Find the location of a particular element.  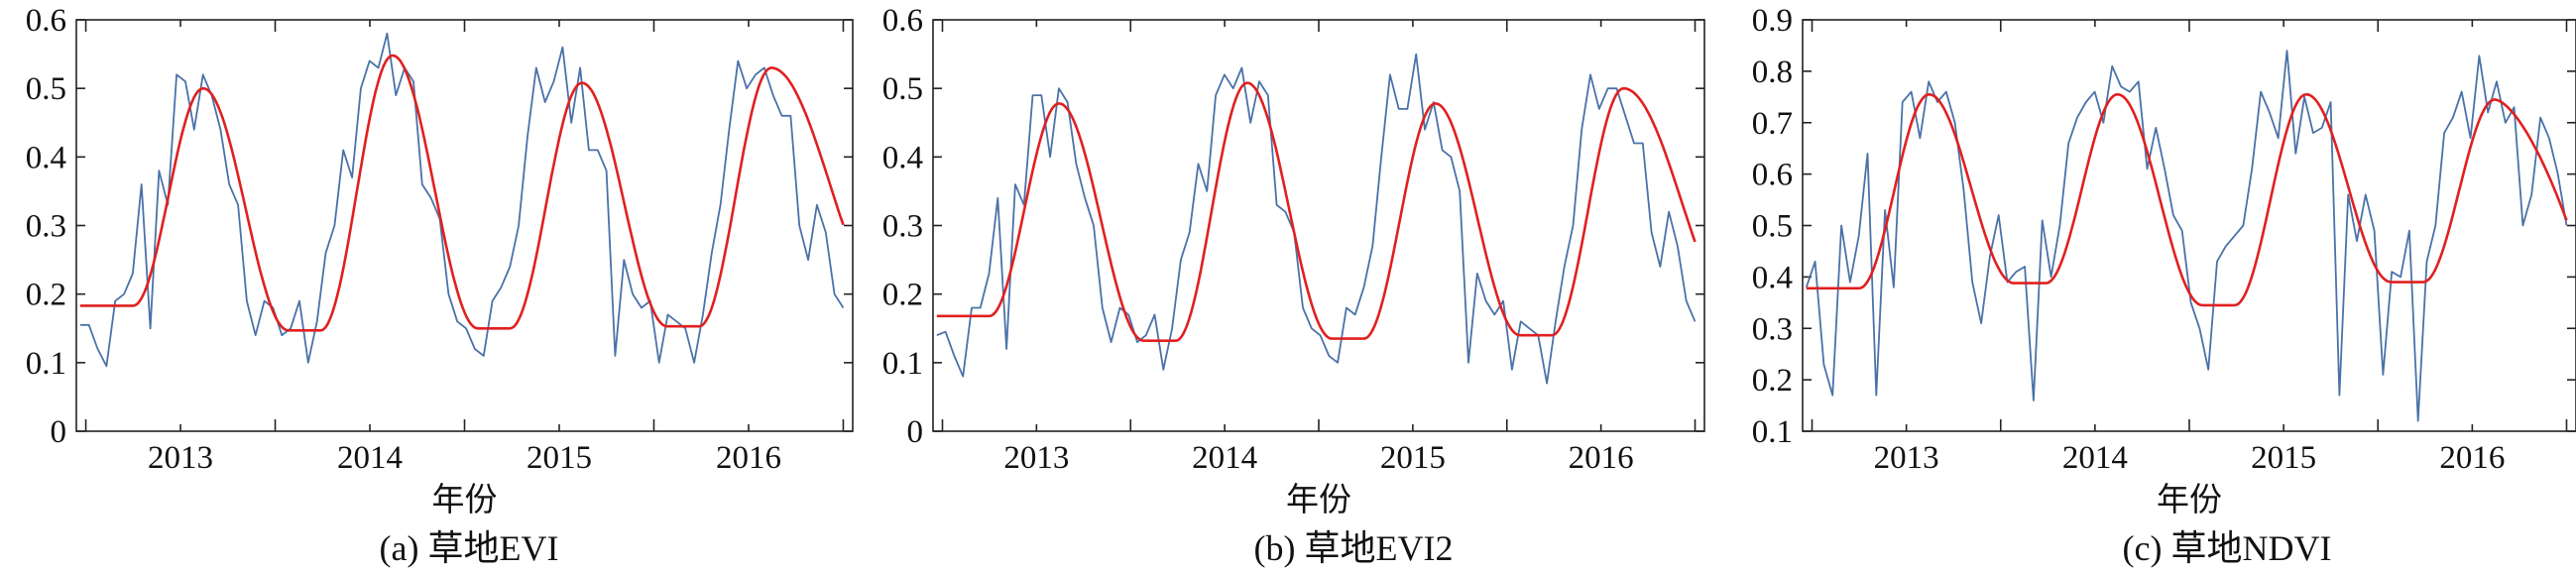

caption-a: (a) 草地EVI is located at coordinates (469, 548).